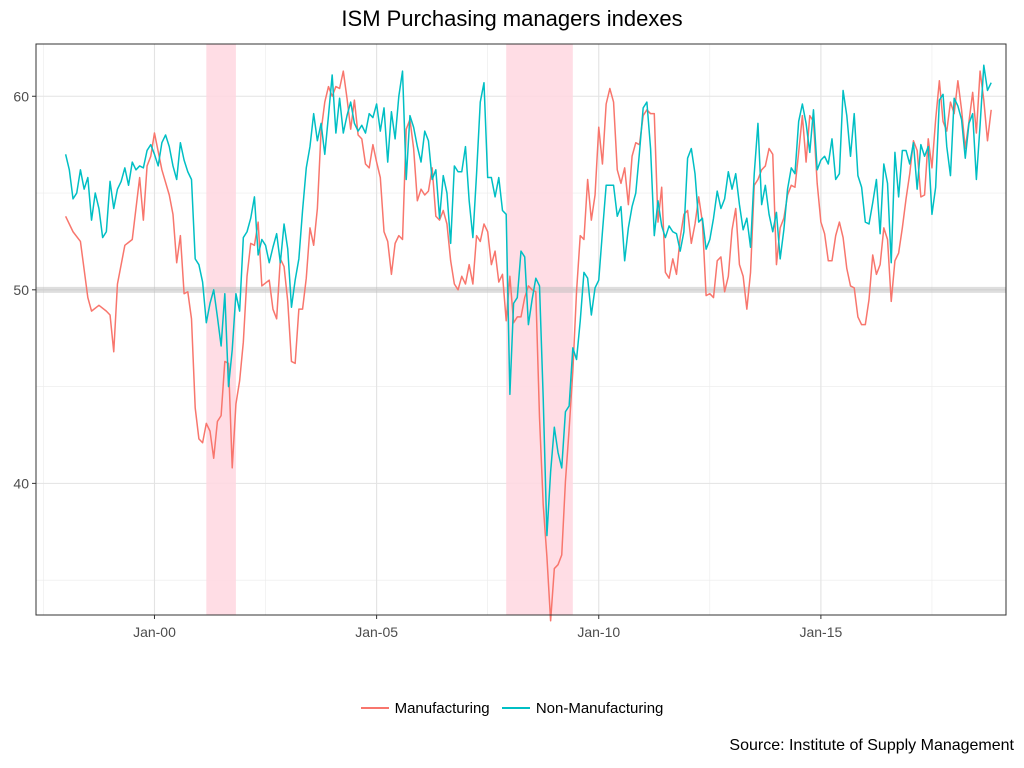 This screenshot has width=1024, height=768. I want to click on legend-key-non-manufacturing, so click(515, 708).